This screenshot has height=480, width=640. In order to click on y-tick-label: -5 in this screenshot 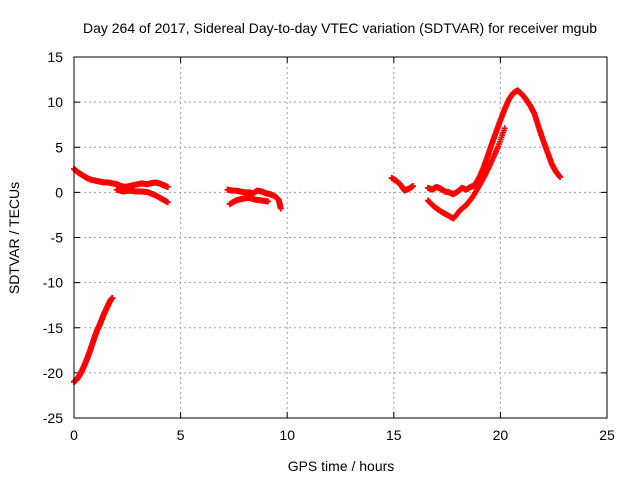, I will do `click(57, 238)`.